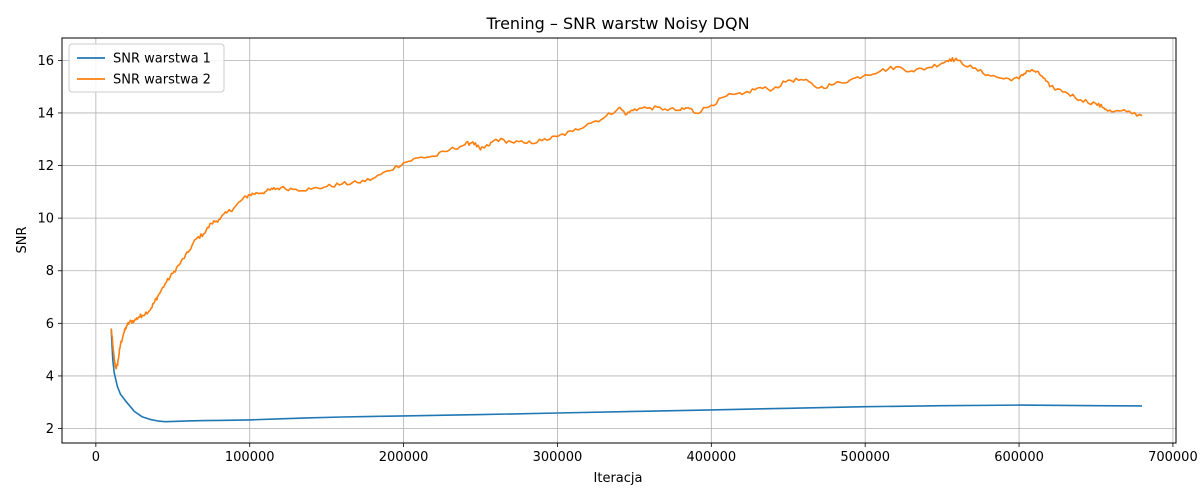 This screenshot has width=1200, height=500. Describe the element at coordinates (617, 23) in the screenshot. I see `chart-title: Trening – SNR warstw Noisy DQN` at that location.